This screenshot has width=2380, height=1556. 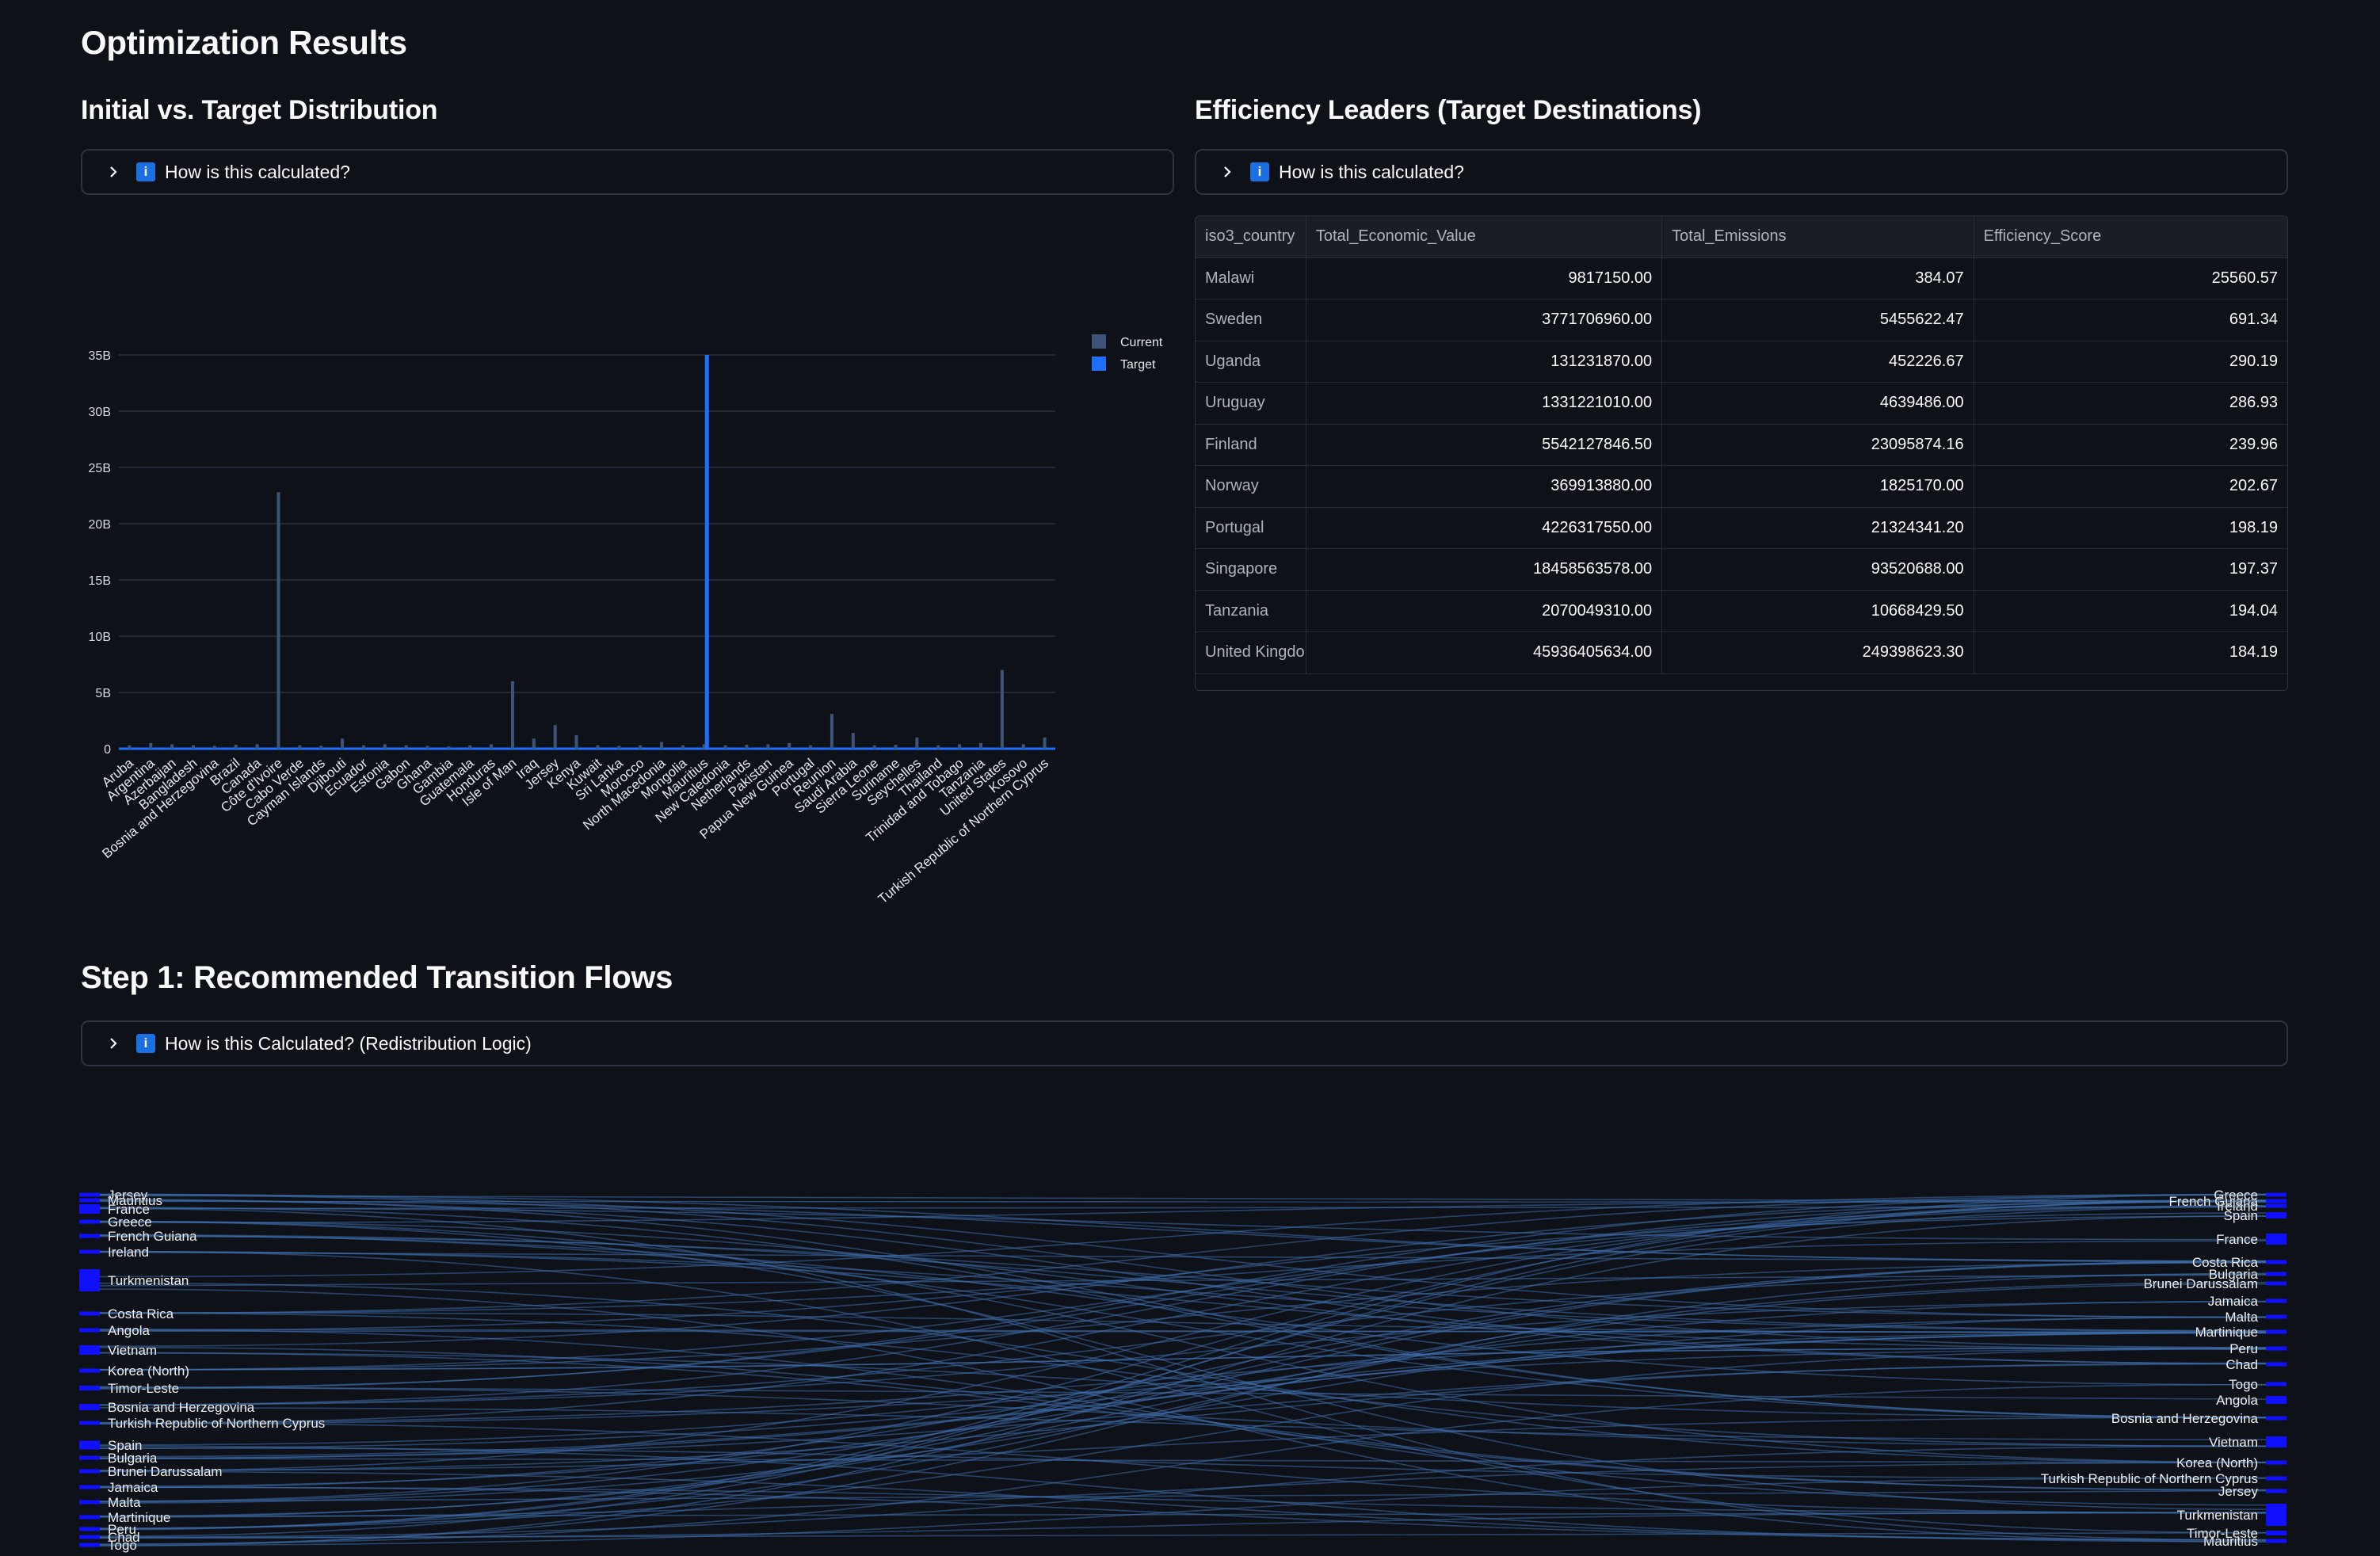 What do you see at coordinates (1818, 236) in the screenshot?
I see `column-header: Total_Emissions` at bounding box center [1818, 236].